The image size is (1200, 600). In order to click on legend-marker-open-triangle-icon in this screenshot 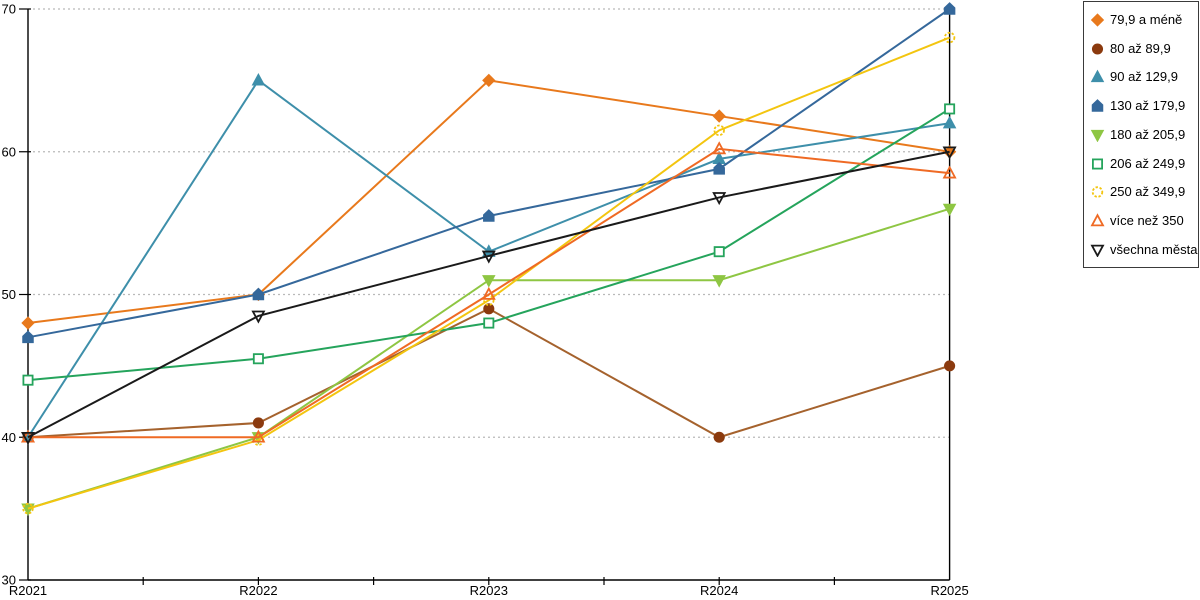, I will do `click(1097, 220)`.